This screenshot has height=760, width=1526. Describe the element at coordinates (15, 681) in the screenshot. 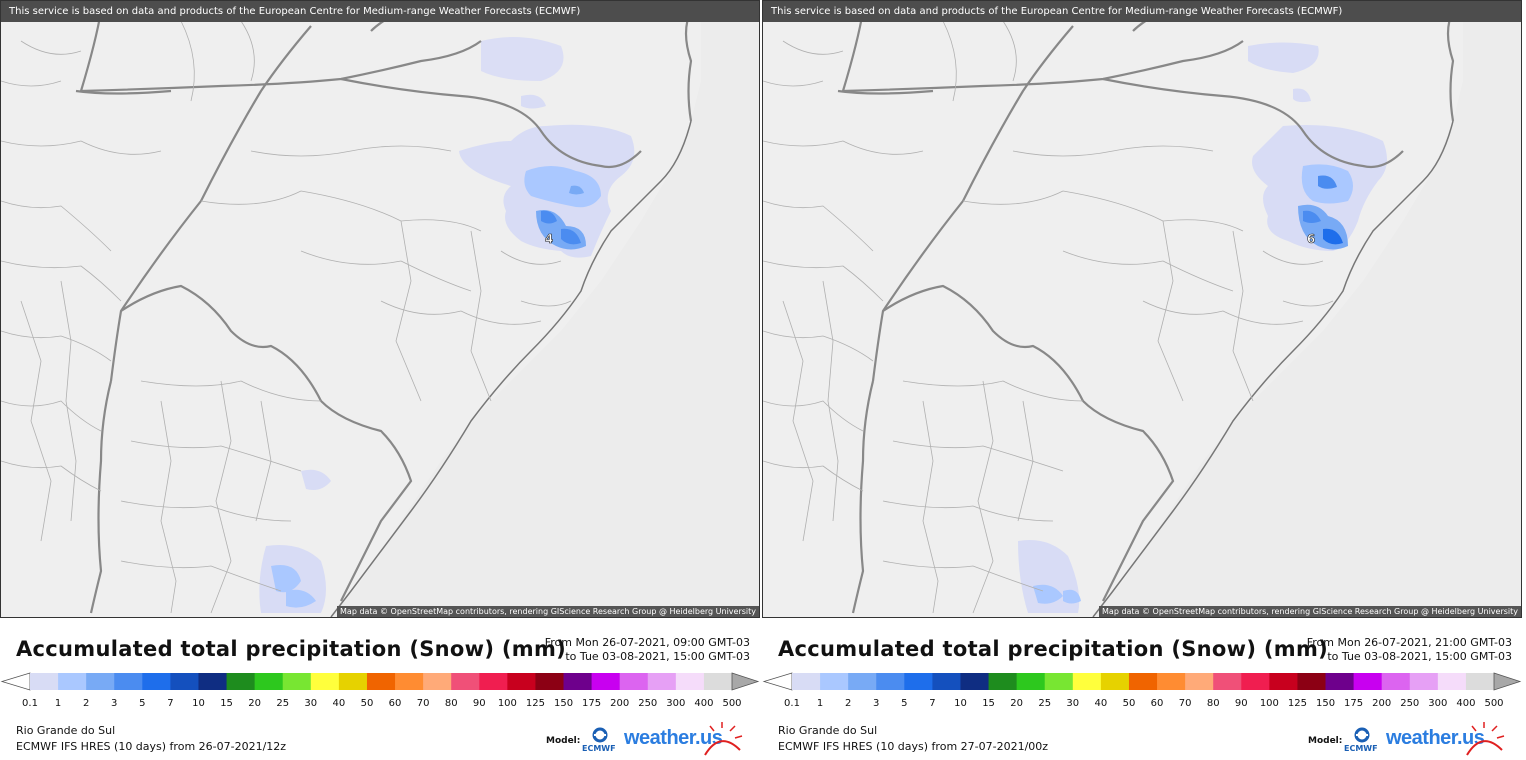

I see `scale-left-arrow` at that location.